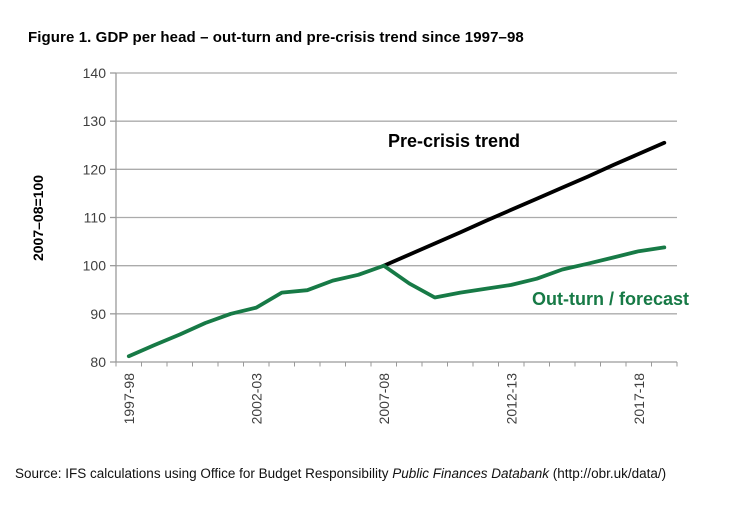 Image resolution: width=754 pixels, height=513 pixels. What do you see at coordinates (611, 299) in the screenshot?
I see `annotation-outturn-forecast: Out-turn / forecast` at bounding box center [611, 299].